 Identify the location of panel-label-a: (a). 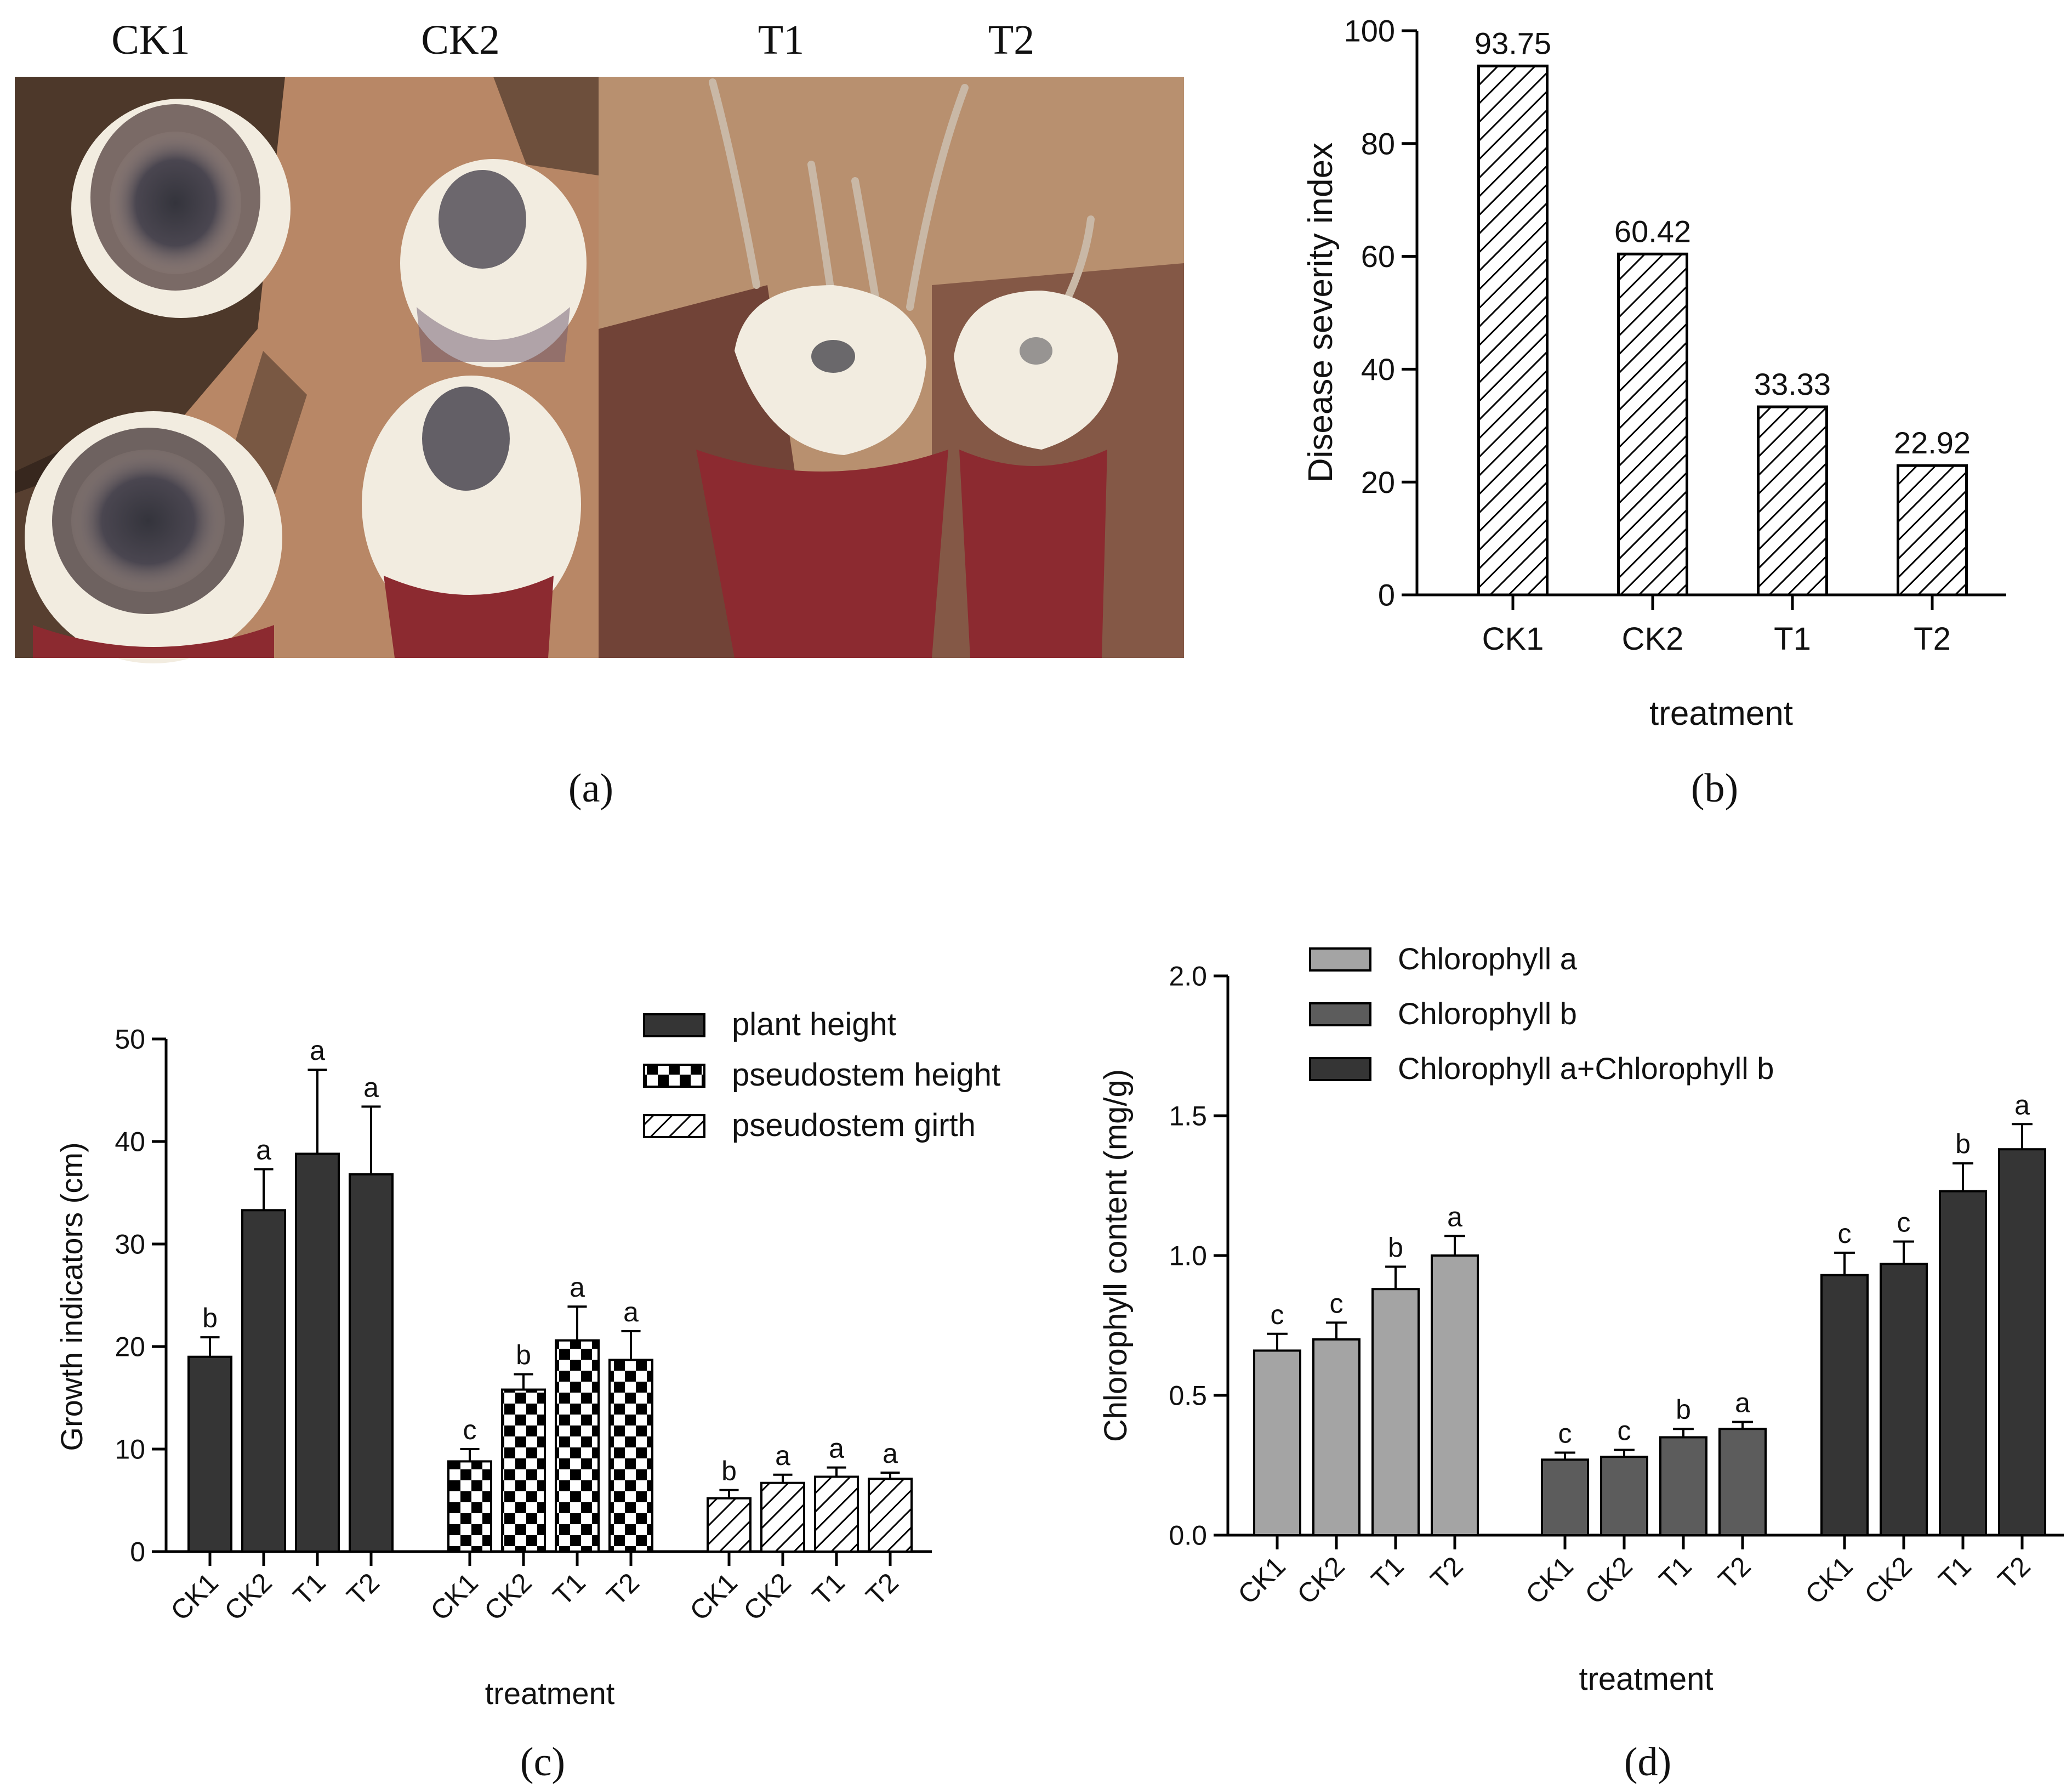
(590, 788).